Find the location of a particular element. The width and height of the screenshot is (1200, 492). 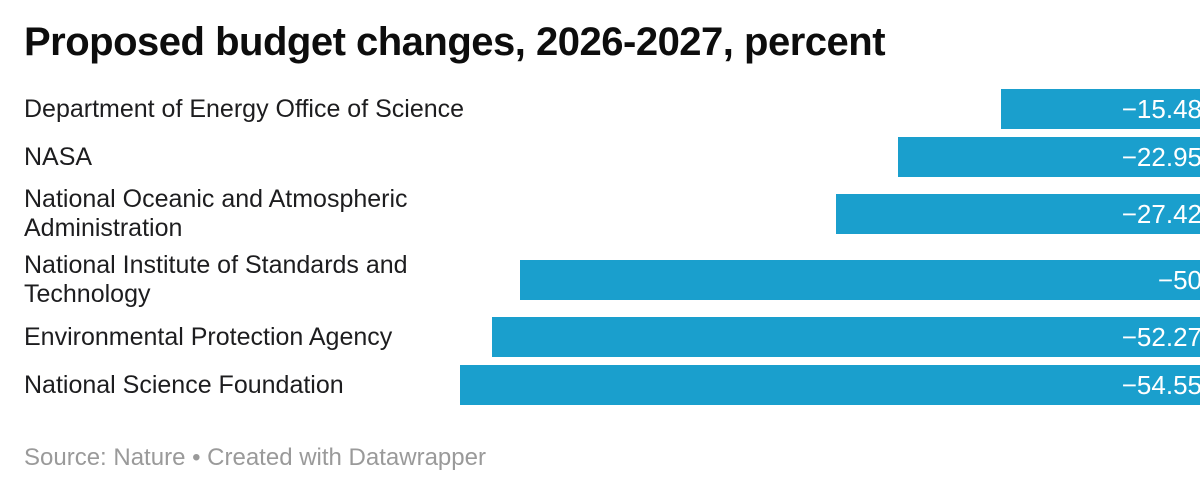

chart-row: Environmental Protection Agency −52.27 is located at coordinates (600, 337).